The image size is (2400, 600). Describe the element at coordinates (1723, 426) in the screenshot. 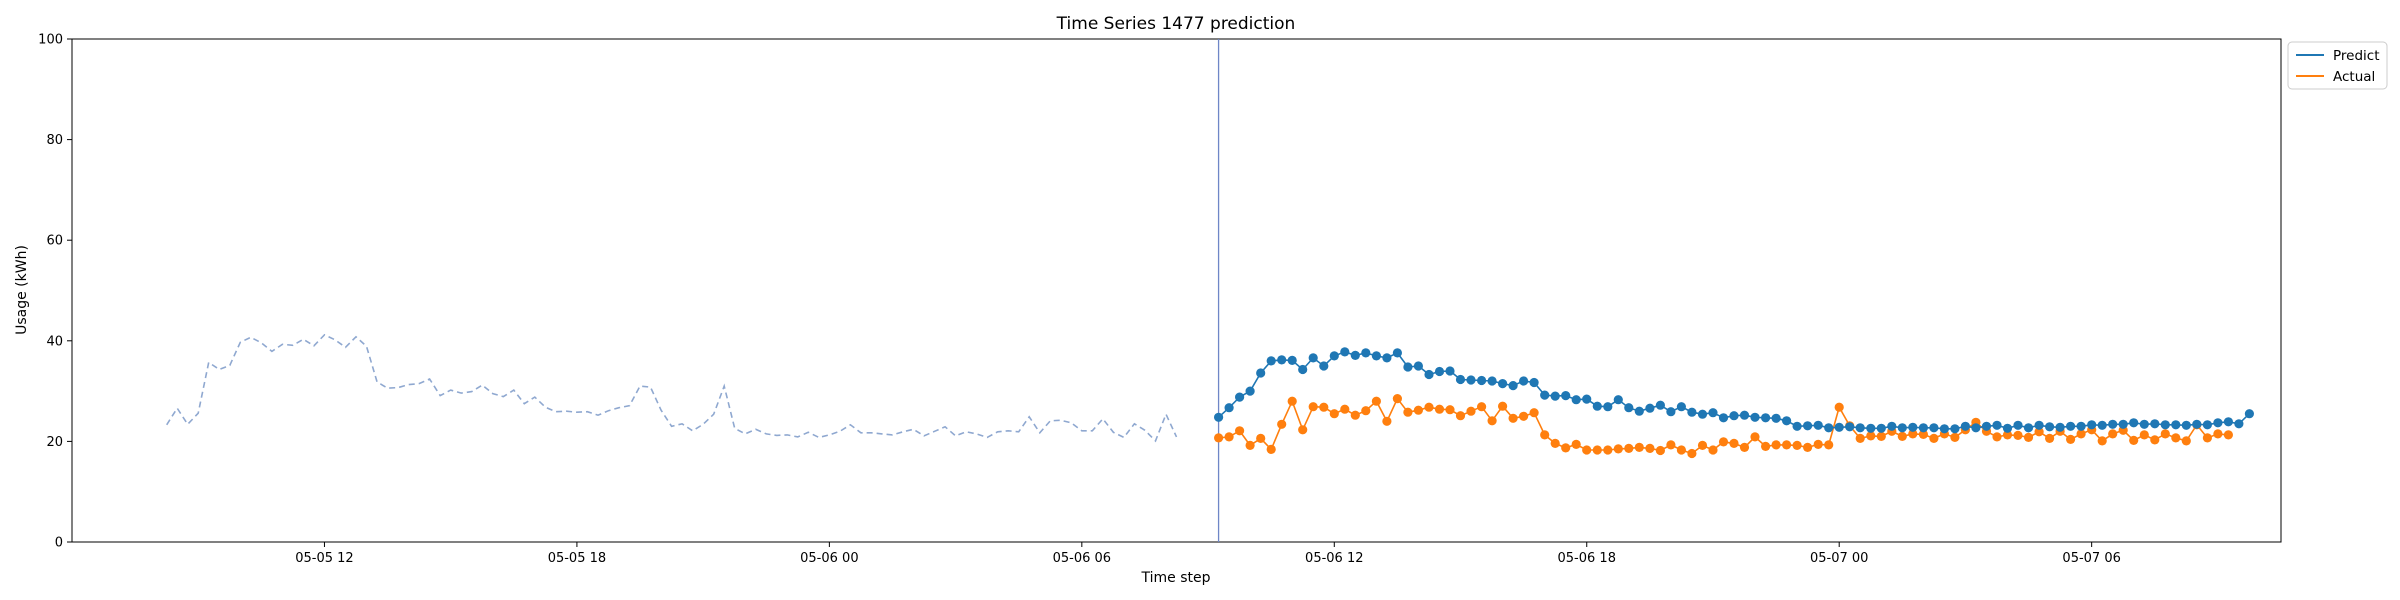

I see `series-actual` at that location.